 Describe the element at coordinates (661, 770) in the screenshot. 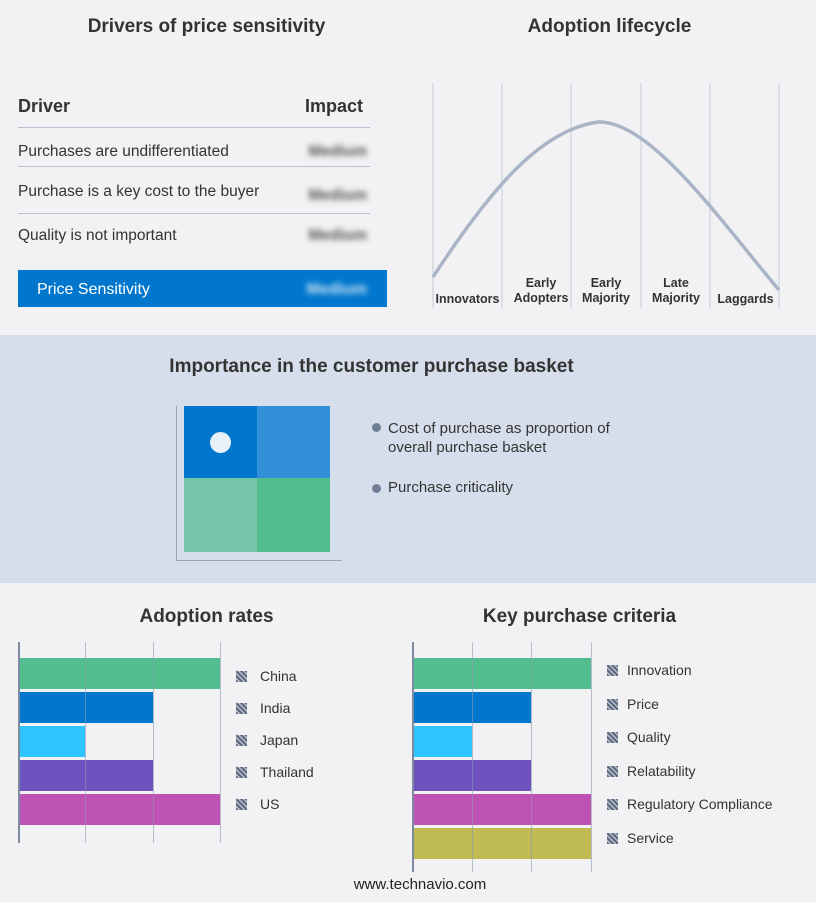

I see `legend-label: Relatability` at that location.